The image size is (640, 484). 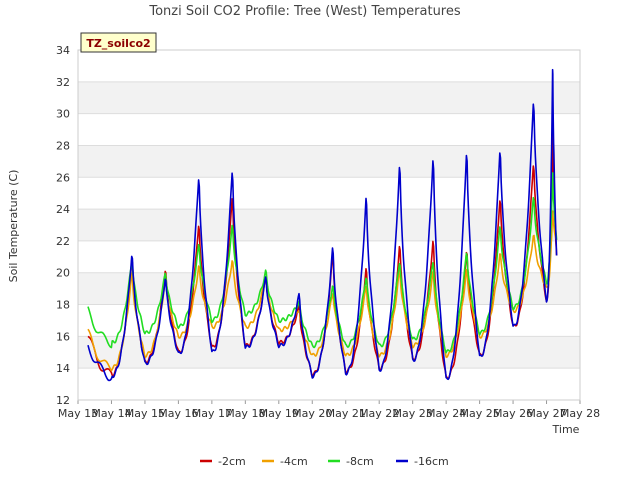 I want to click on legend-label: -4cm, so click(x=294, y=461).